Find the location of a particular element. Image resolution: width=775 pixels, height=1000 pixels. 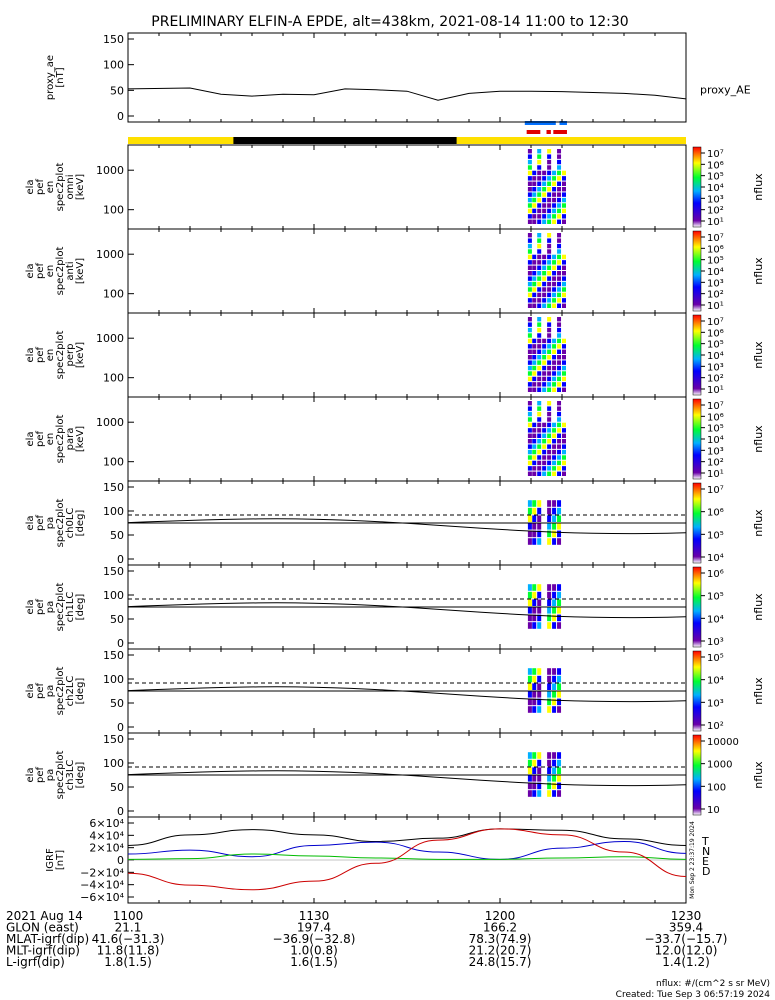

colorbar-tick-label: 10² is located at coordinates (715, 379).